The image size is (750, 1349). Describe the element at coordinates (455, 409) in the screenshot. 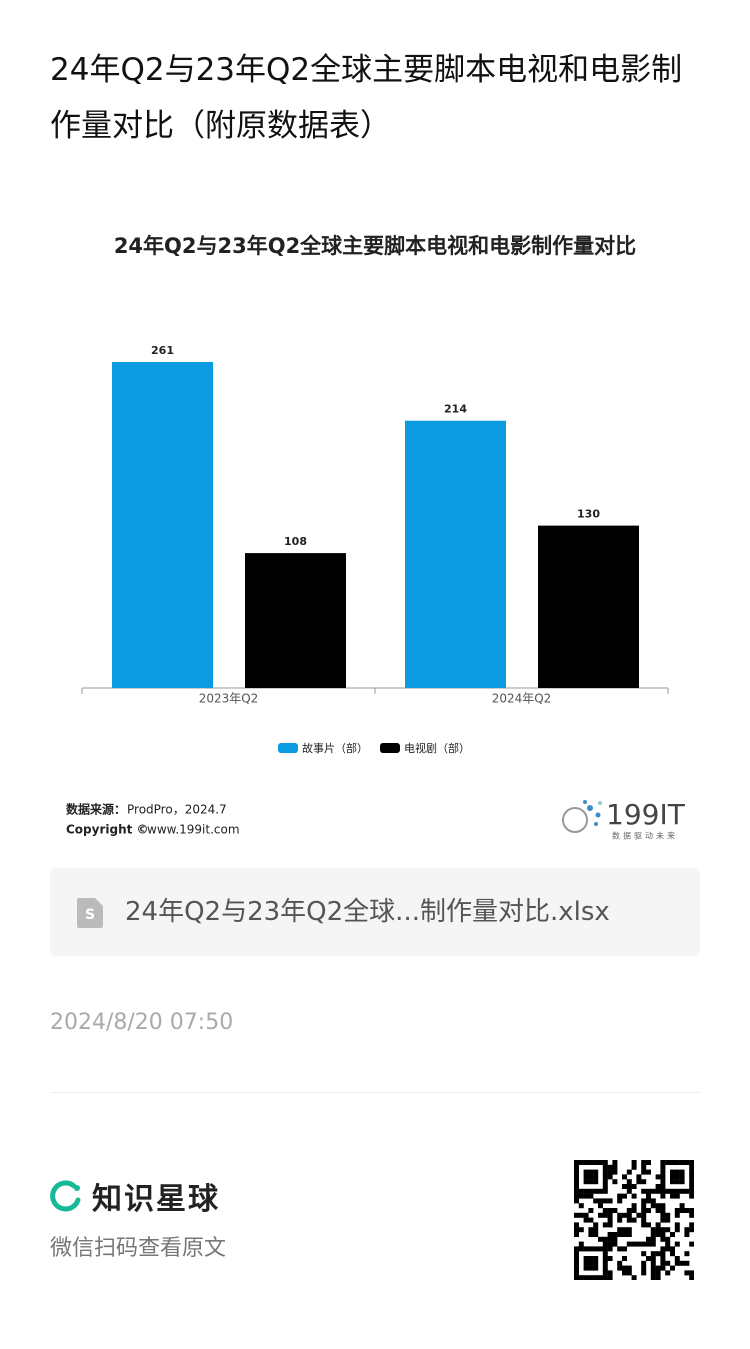

I see `data-label: 214` at that location.